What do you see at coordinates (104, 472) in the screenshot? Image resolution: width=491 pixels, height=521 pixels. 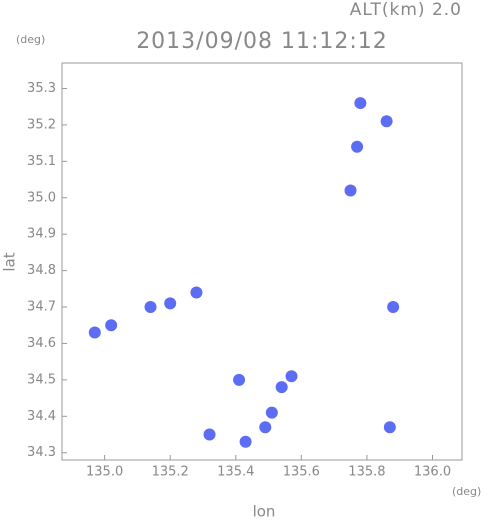 I see `x-tick-label: 135.0` at bounding box center [104, 472].